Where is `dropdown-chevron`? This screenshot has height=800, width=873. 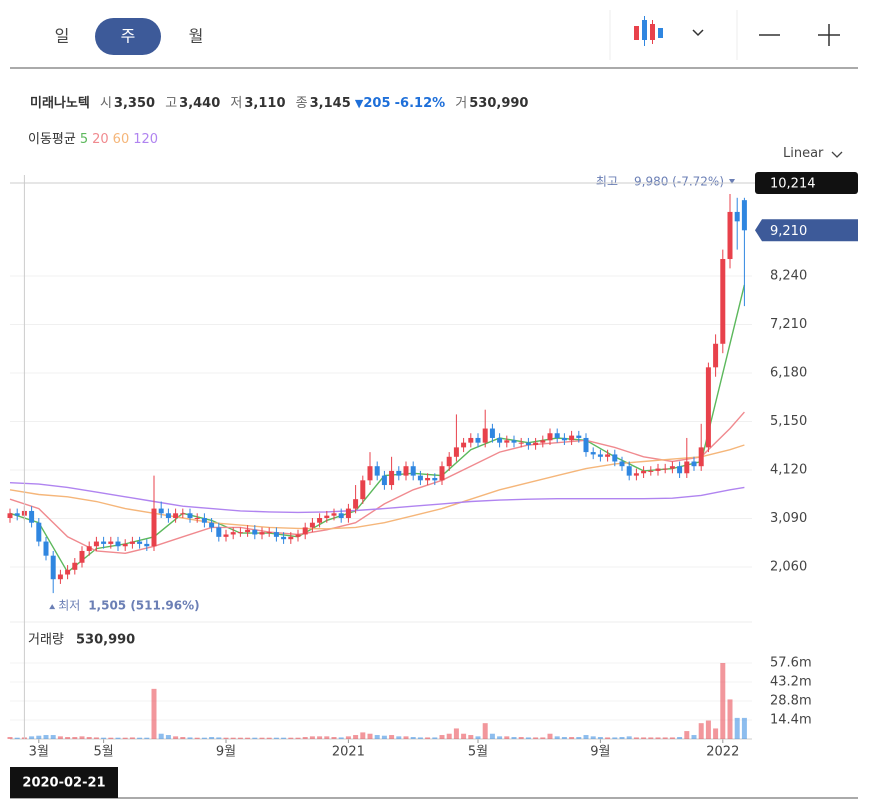
dropdown-chevron is located at coordinates (698, 33).